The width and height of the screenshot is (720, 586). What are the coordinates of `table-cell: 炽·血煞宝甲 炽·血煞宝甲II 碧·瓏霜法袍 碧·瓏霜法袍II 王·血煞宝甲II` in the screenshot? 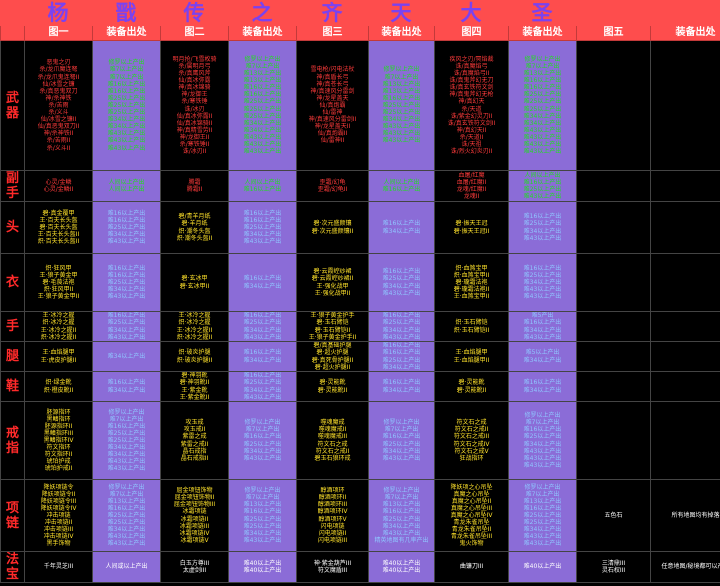 It's located at (471, 282).